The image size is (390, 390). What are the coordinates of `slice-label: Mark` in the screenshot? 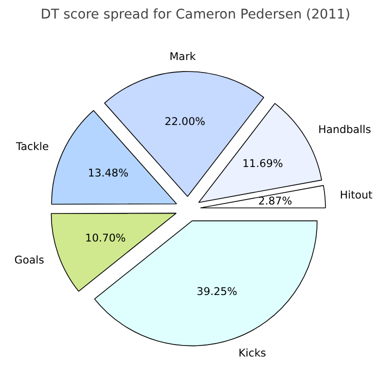 It's located at (183, 56).